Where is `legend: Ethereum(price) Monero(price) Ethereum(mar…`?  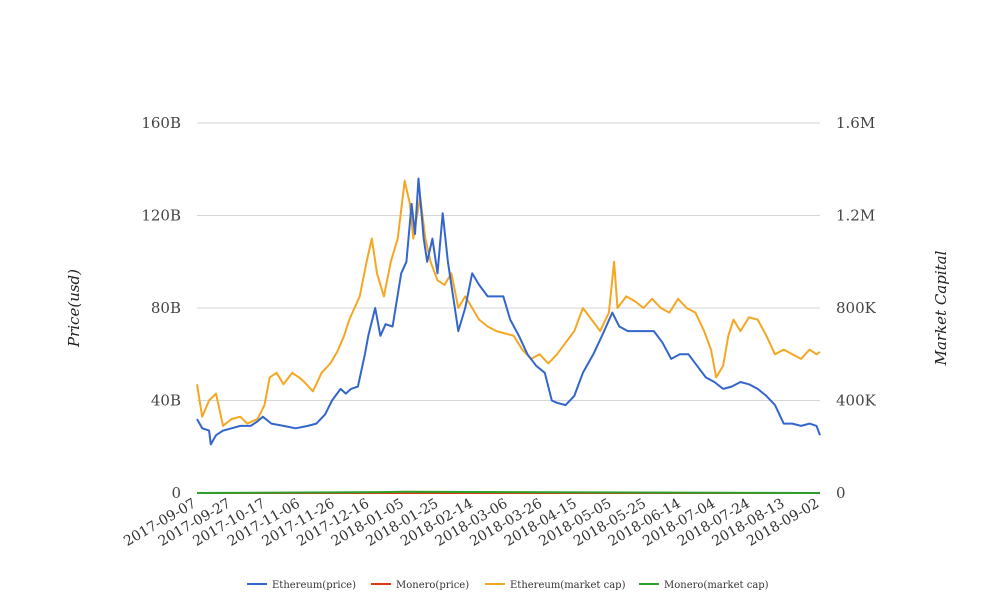
legend: Ethereum(price) Monero(price) Ethereum(mar… is located at coordinates (508, 585).